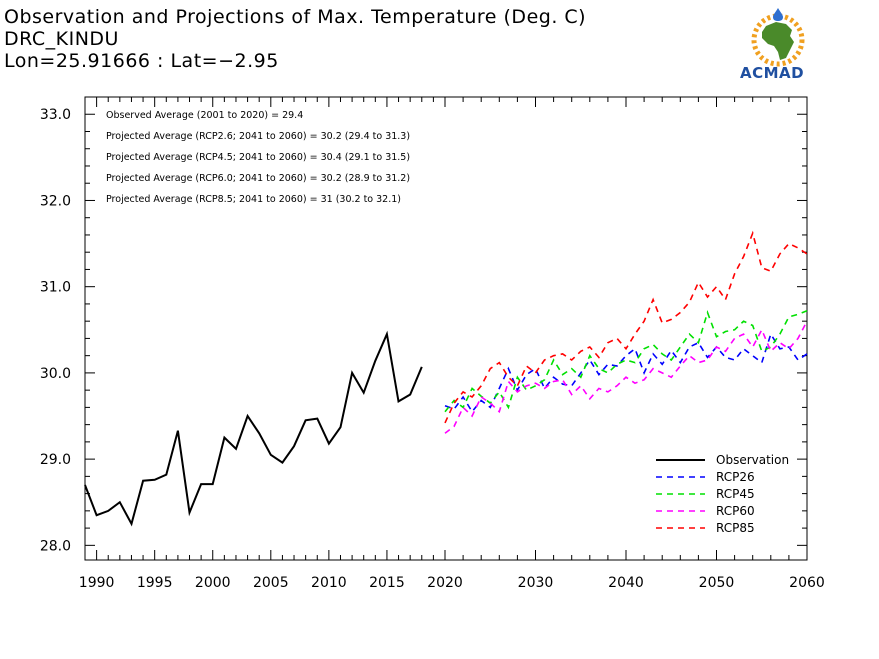 The height and width of the screenshot is (659, 879). I want to click on x-tick-label: 2010, so click(329, 583).